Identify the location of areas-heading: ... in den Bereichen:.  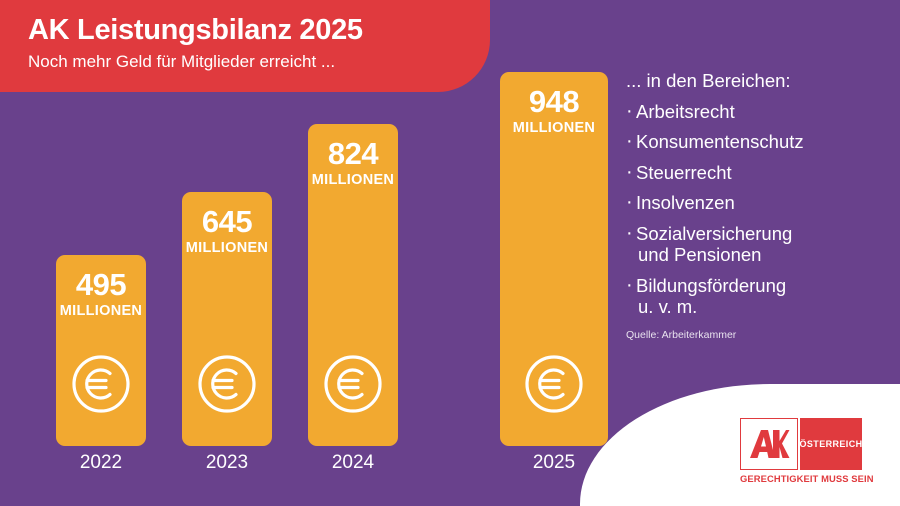
(708, 80).